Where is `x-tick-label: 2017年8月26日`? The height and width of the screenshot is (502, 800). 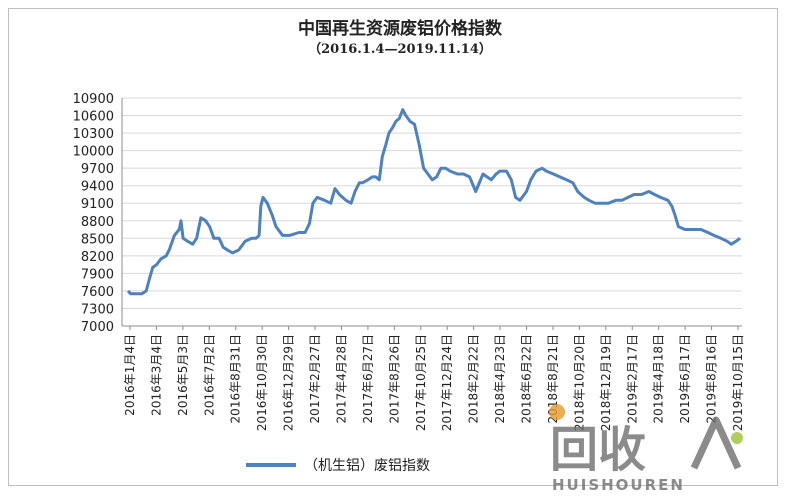
x-tick-label: 2017年8月26日 is located at coordinates (394, 378).